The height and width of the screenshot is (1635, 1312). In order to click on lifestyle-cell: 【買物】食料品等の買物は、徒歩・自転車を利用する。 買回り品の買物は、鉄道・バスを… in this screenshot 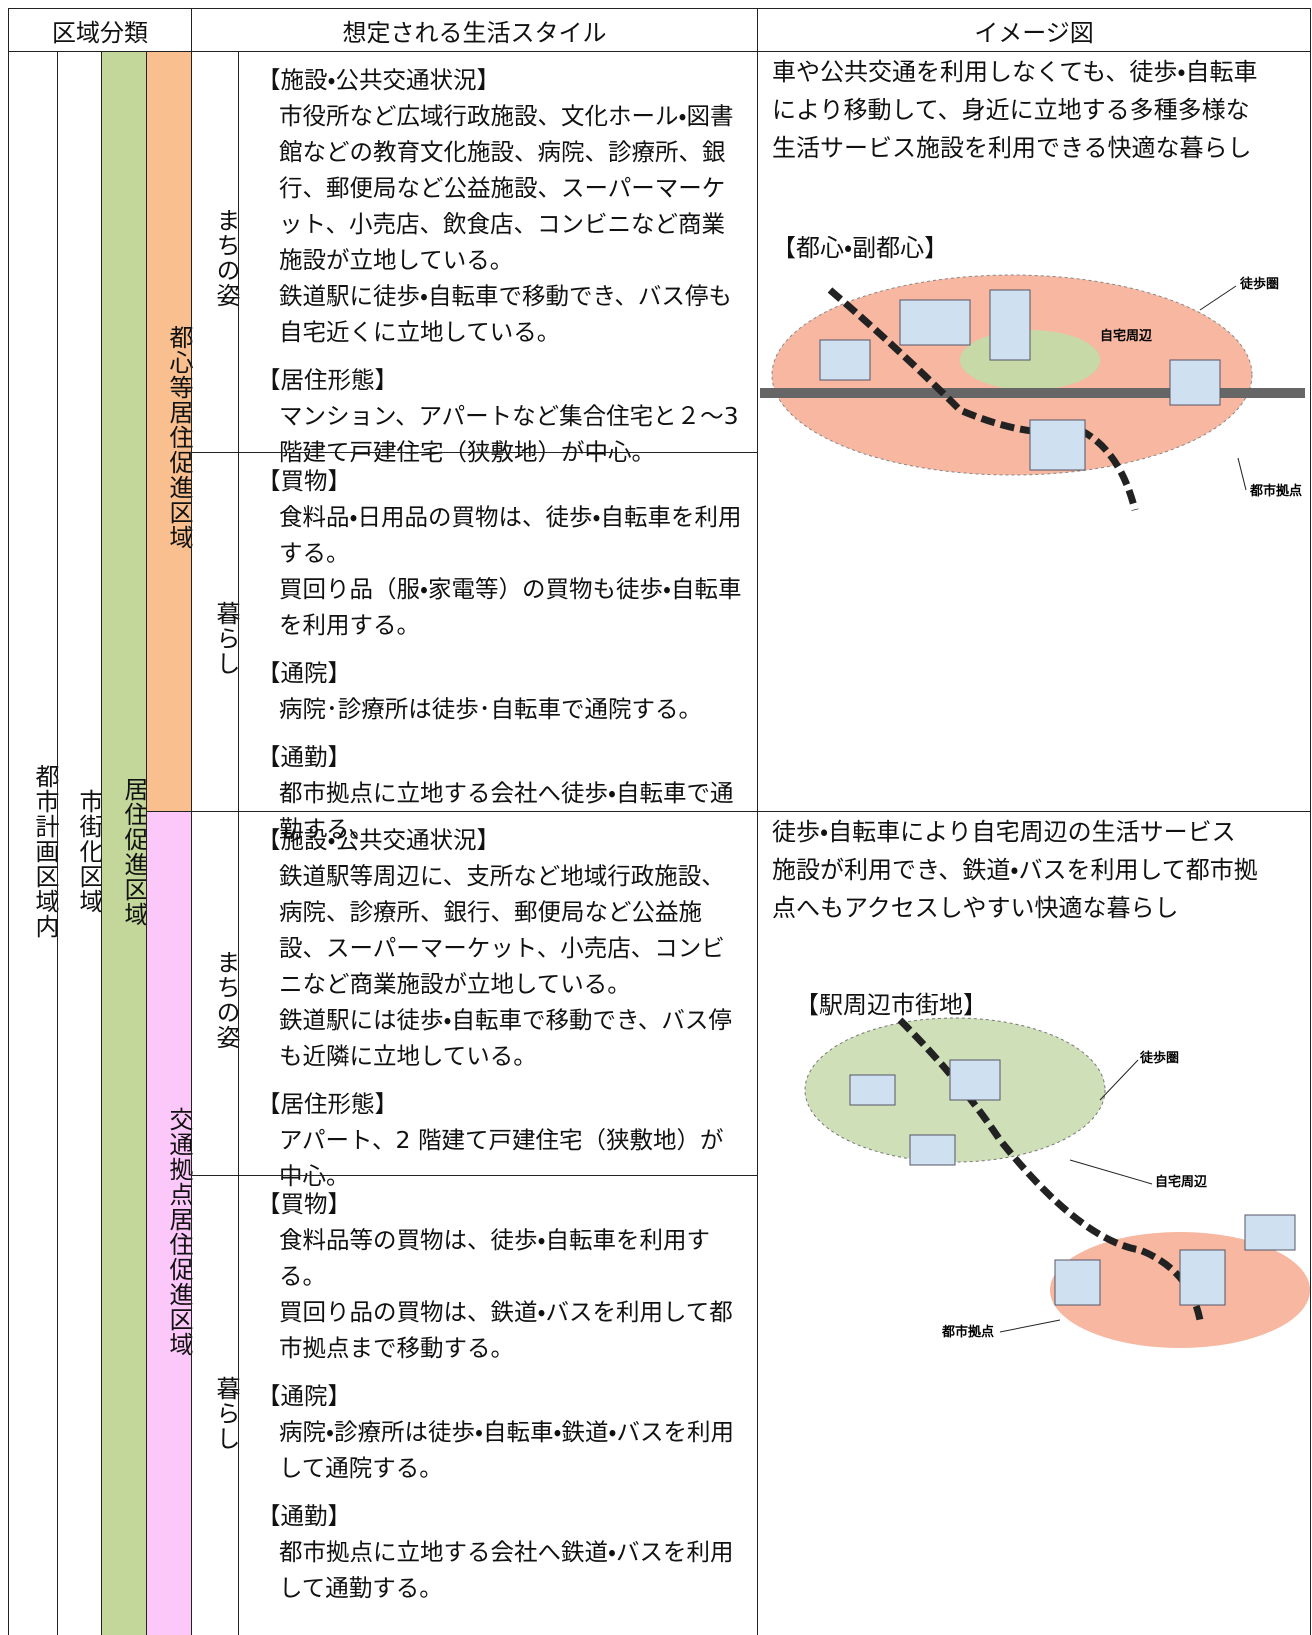, I will do `click(498, 1405)`.